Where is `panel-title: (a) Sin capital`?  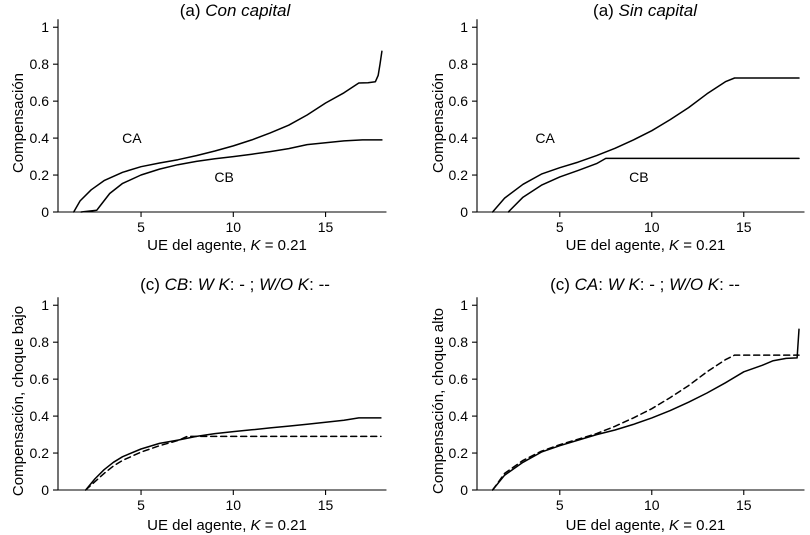 panel-title: (a) Sin capital is located at coordinates (645, 10).